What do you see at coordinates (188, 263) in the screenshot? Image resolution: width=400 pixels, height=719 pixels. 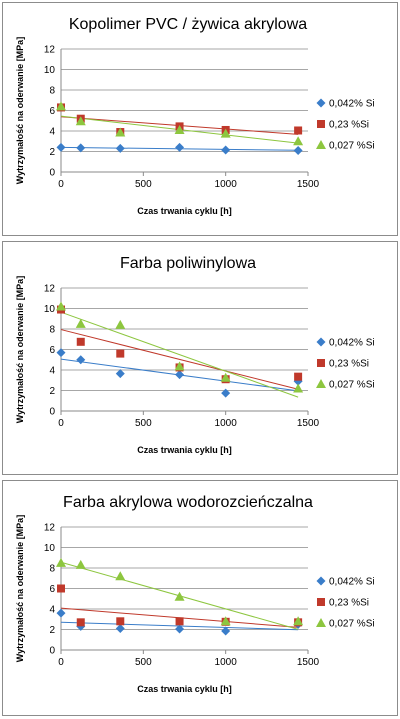 I see `chart-title: Farba poliwinylowa` at bounding box center [188, 263].